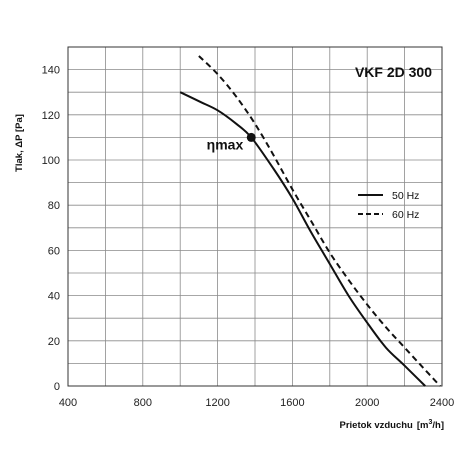 Image resolution: width=470 pixels, height=470 pixels. Describe the element at coordinates (405, 215) in the screenshot. I see `legend-label-60hz: 60 Hz` at that location.